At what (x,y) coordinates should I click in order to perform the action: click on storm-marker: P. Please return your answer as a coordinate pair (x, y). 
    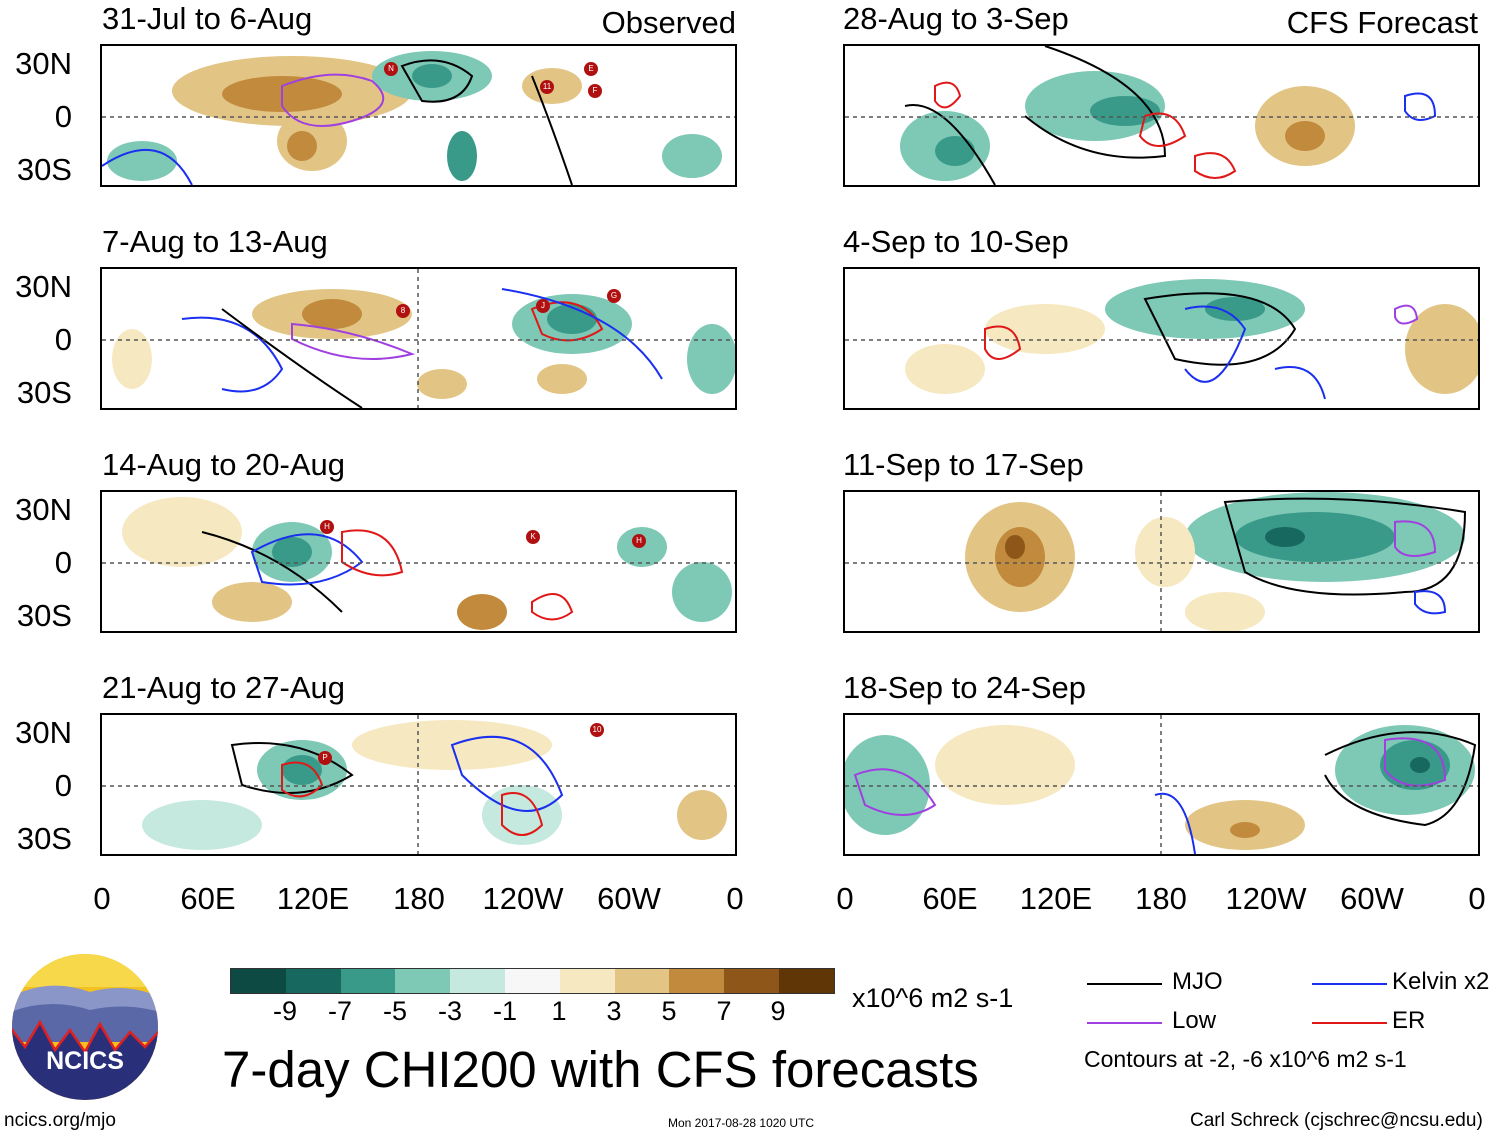
    Looking at the image, I should click on (325, 758).